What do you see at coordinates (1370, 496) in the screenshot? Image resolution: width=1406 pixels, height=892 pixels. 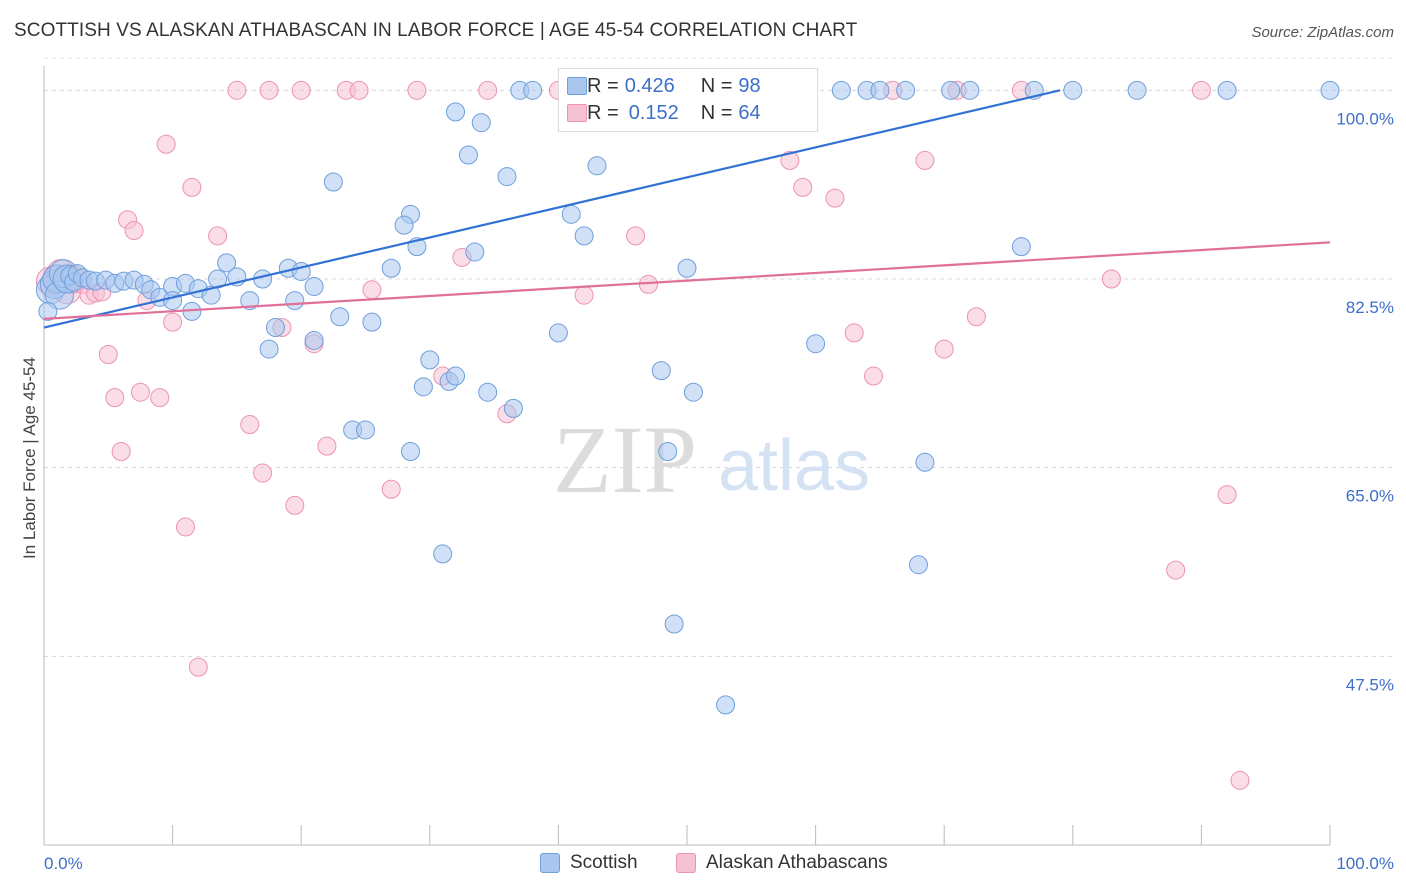 I see `y-tick-label: 65.0%` at bounding box center [1370, 496].